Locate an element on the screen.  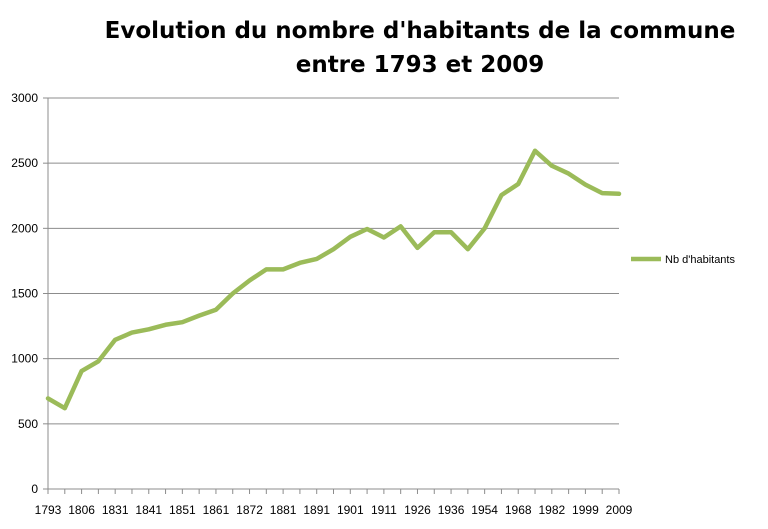
x-tick-label-1851: 1851 is located at coordinates (182, 510).